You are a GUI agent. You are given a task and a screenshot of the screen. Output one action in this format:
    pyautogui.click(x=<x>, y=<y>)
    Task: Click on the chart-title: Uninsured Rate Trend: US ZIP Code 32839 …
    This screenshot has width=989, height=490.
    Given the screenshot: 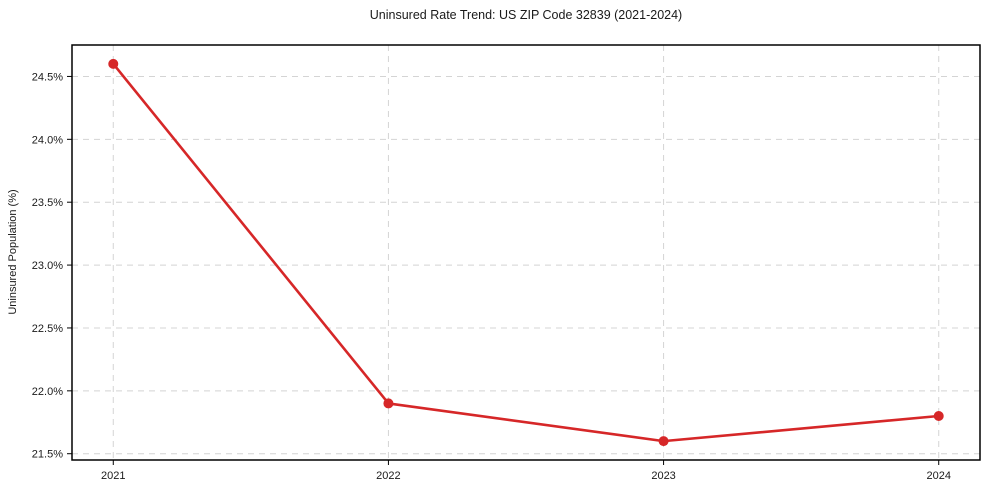 What is the action you would take?
    pyautogui.click(x=526, y=15)
    